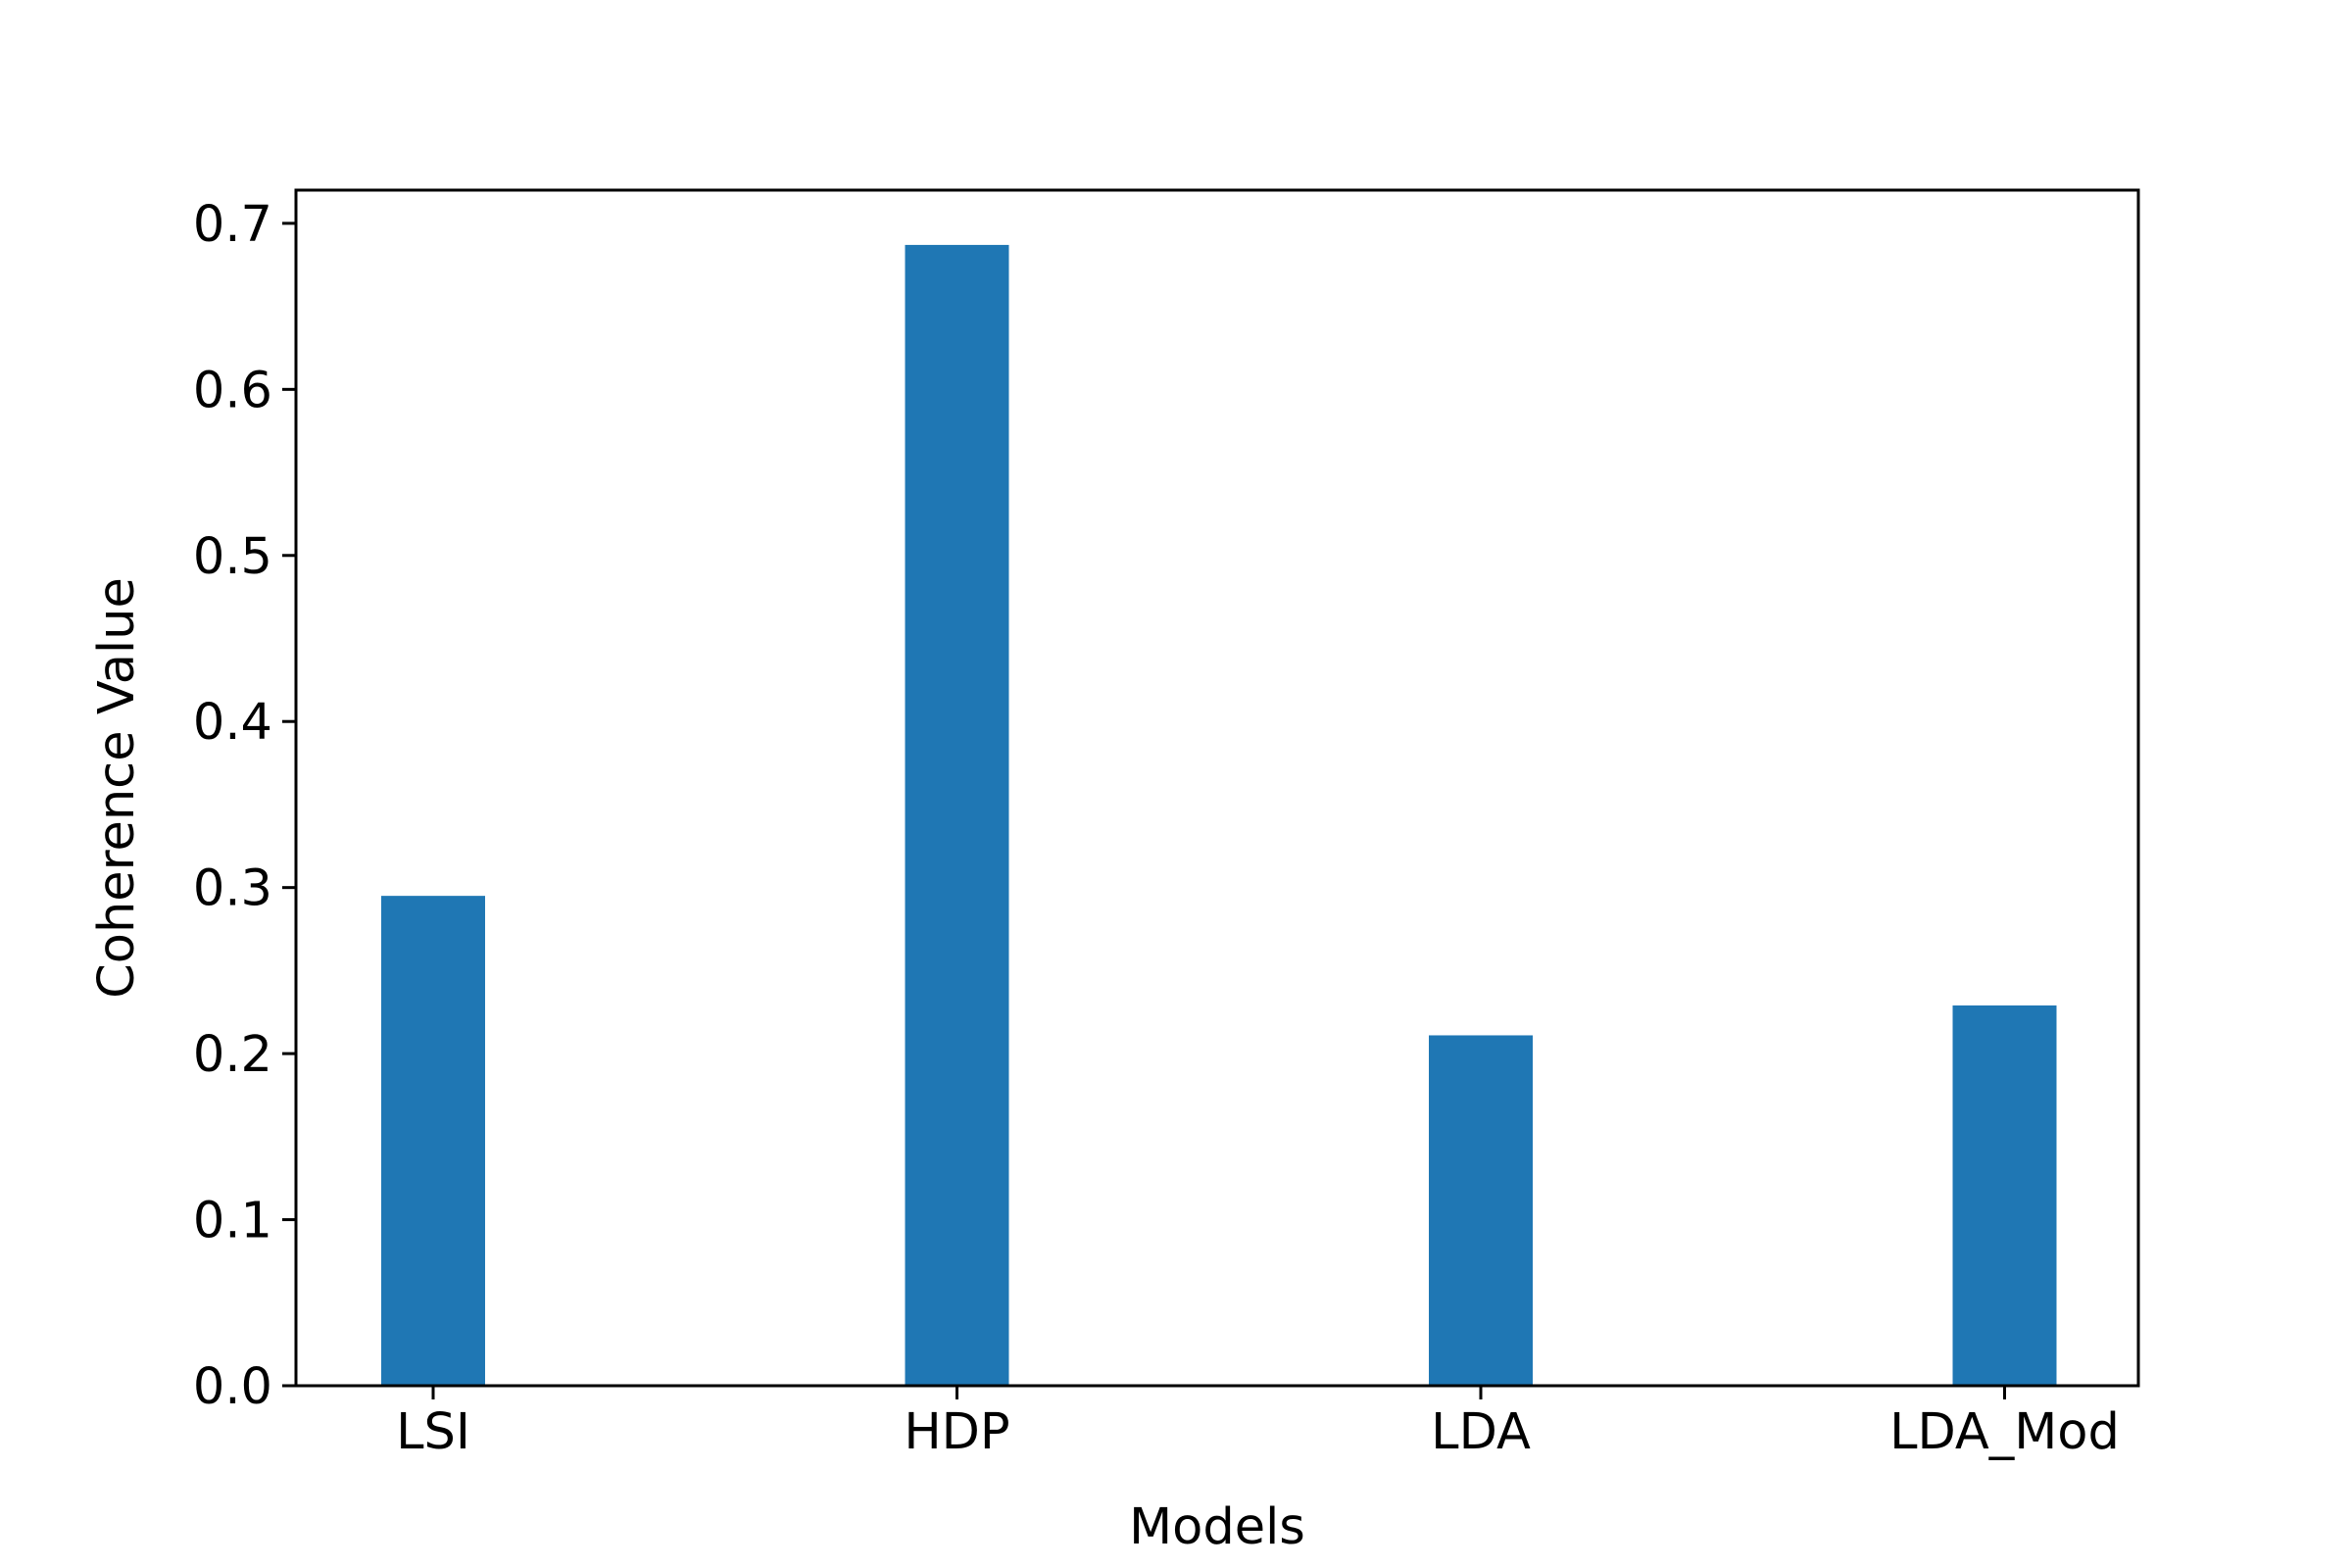  I want to click on y-tick-label: 0.3, so click(232, 889).